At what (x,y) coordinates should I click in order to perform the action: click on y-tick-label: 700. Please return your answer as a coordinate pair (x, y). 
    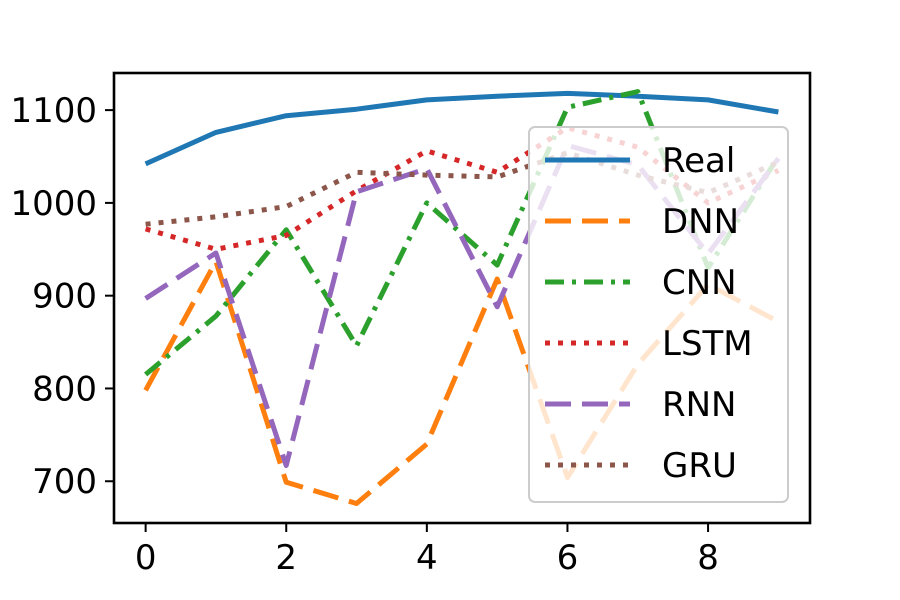
    Looking at the image, I should click on (64, 482).